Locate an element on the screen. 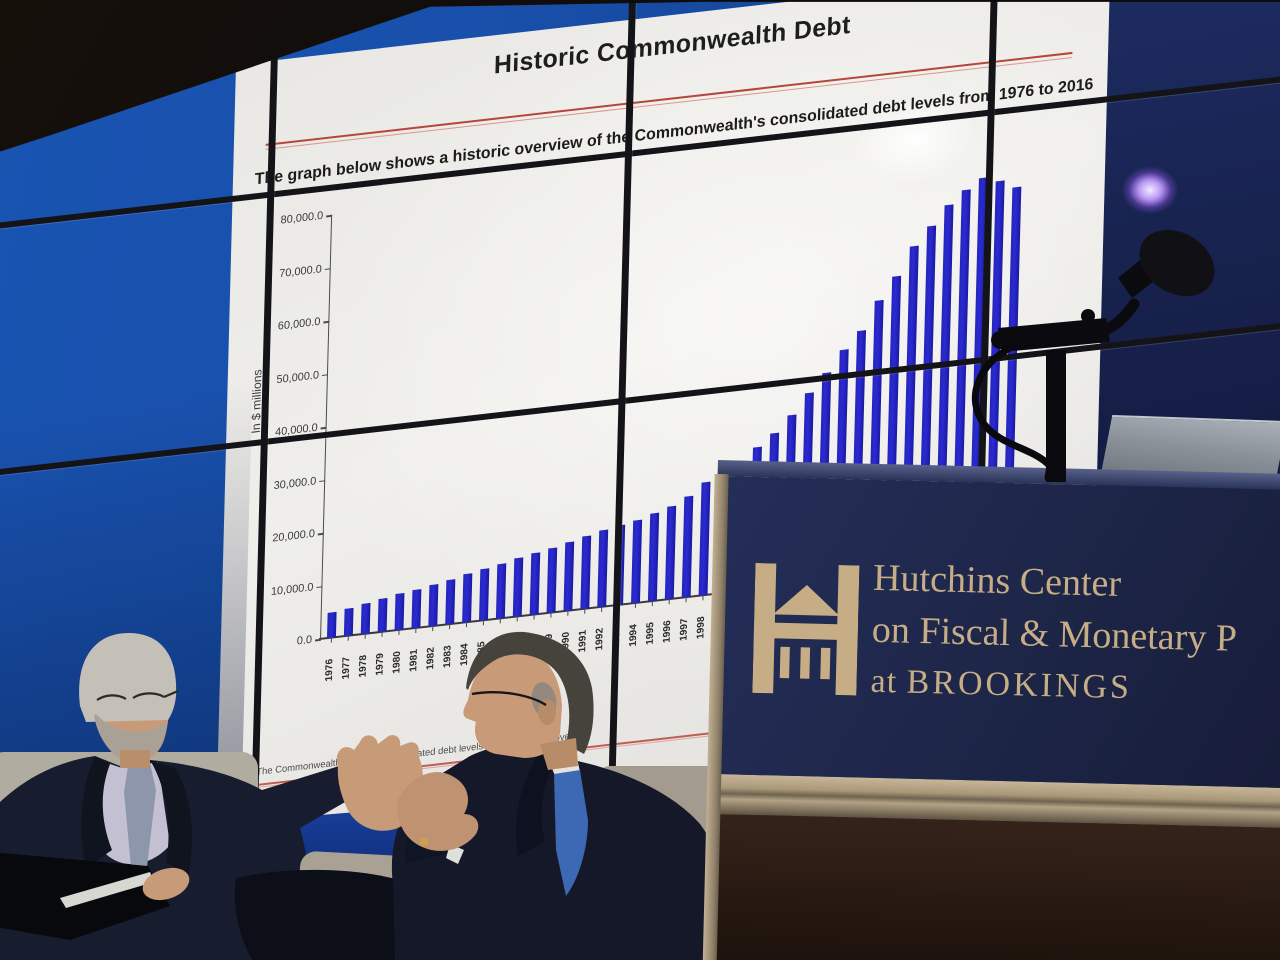 The height and width of the screenshot is (960, 1280). hutchins-center-logo-icon is located at coordinates (806, 629).